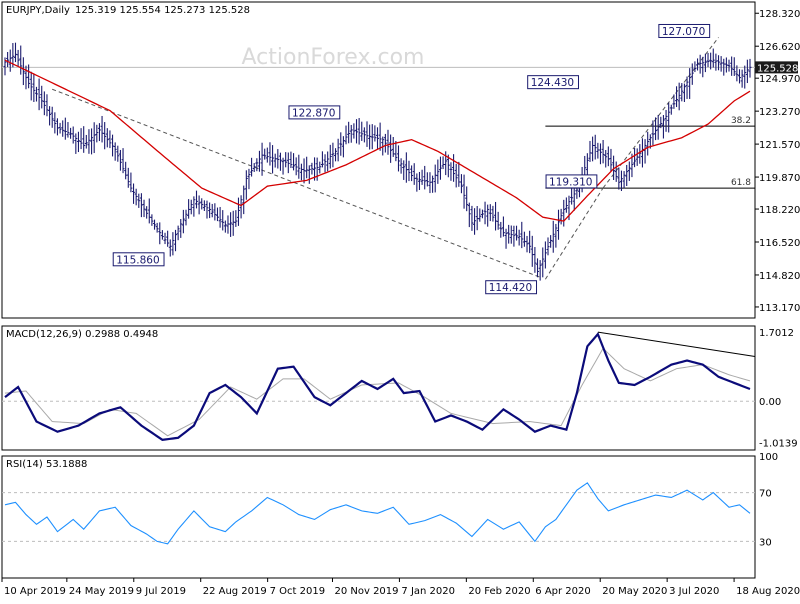 The width and height of the screenshot is (800, 604). I want to click on x-axis-label: 20 May 2020, so click(634, 591).